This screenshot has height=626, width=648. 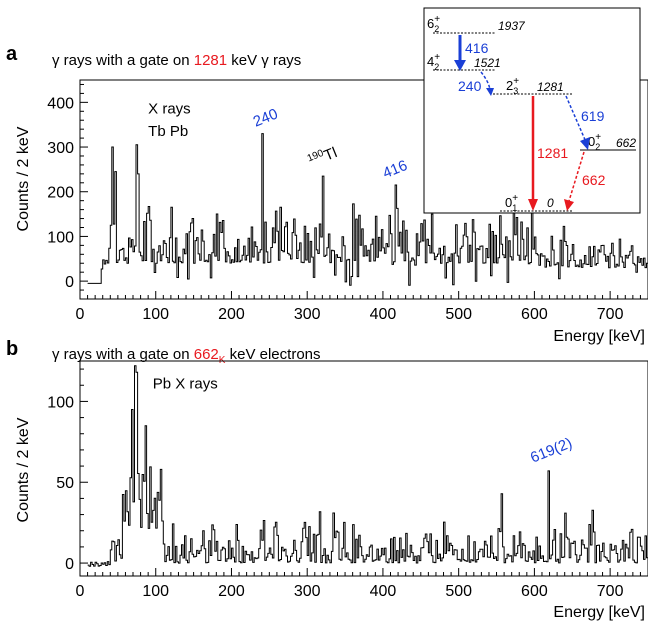 What do you see at coordinates (594, 142) in the screenshot?
I see `level-0b-spin: 02+` at bounding box center [594, 142].